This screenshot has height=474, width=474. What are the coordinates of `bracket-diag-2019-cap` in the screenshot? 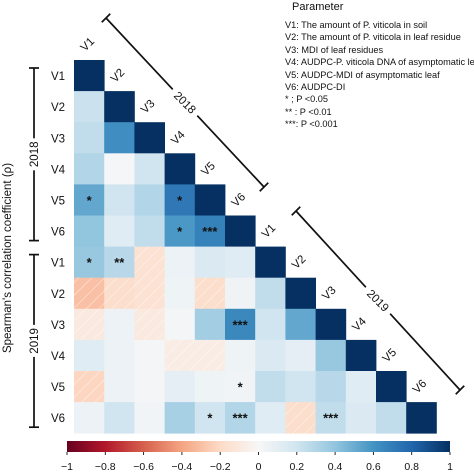 It's located at (460, 390).